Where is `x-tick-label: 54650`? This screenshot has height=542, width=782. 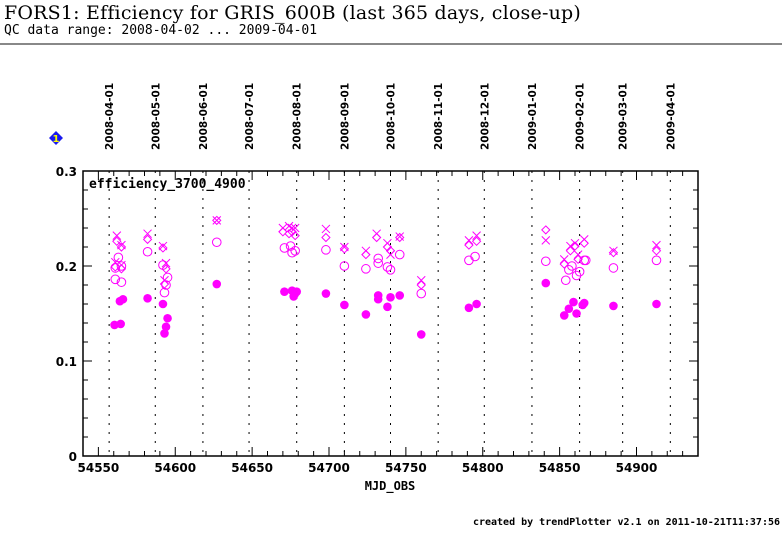
x-tick-label: 54650 is located at coordinates (252, 468).